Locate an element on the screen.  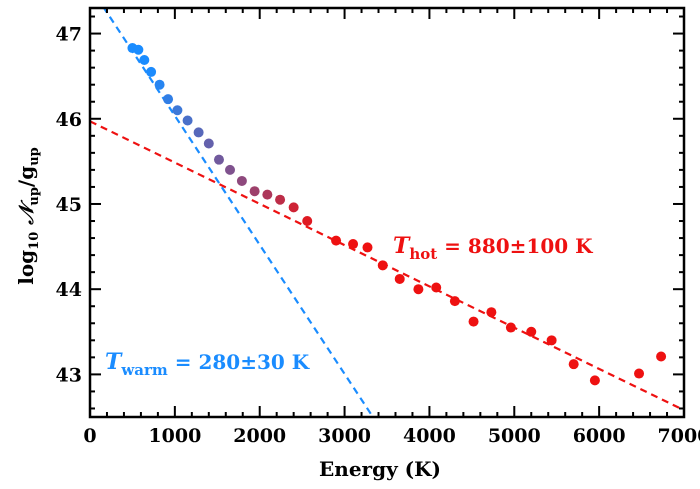
x-tick-label: 0 is located at coordinates (89, 436).